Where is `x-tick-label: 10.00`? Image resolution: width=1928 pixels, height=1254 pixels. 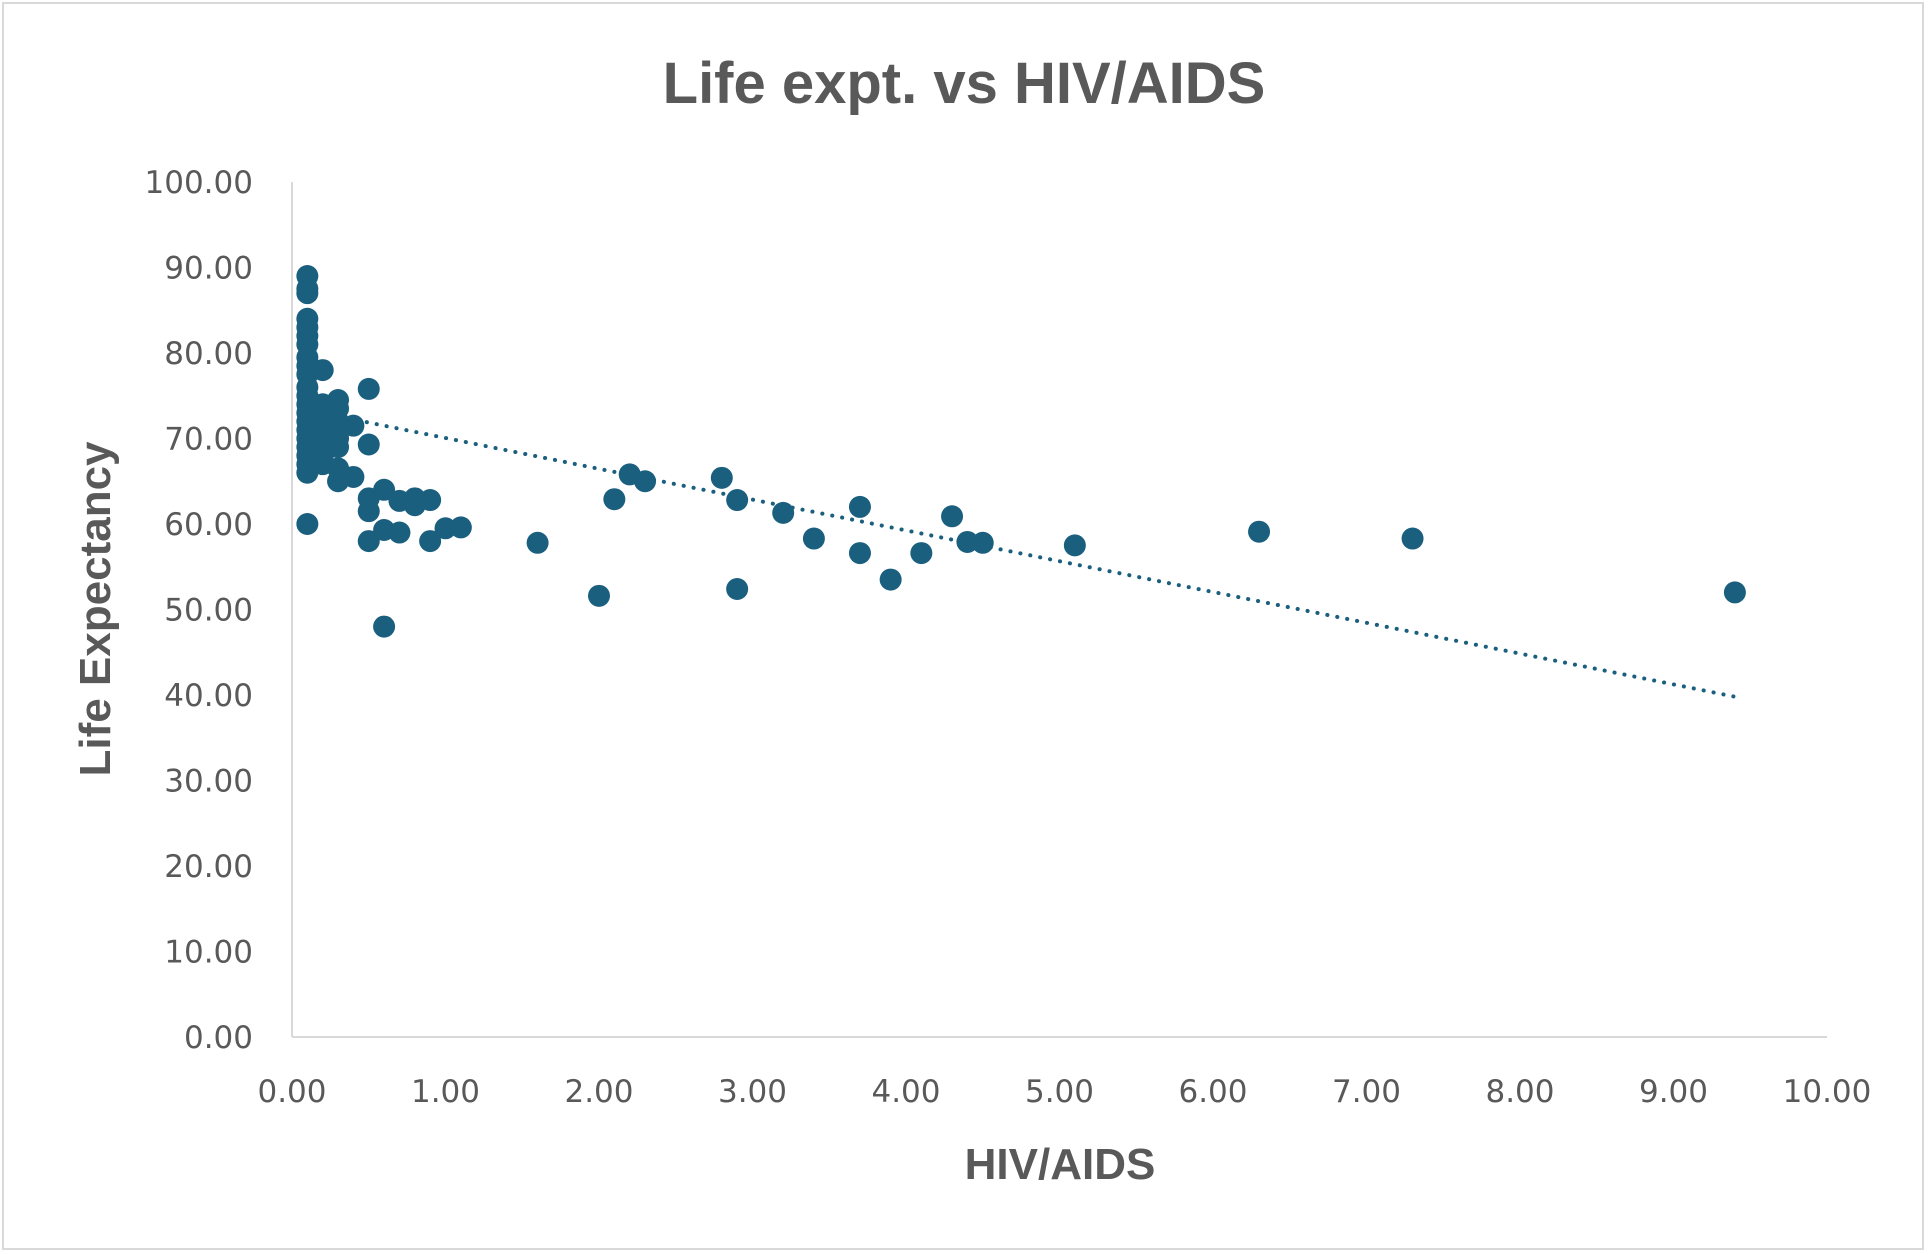 x-tick-label: 10.00 is located at coordinates (1827, 1092).